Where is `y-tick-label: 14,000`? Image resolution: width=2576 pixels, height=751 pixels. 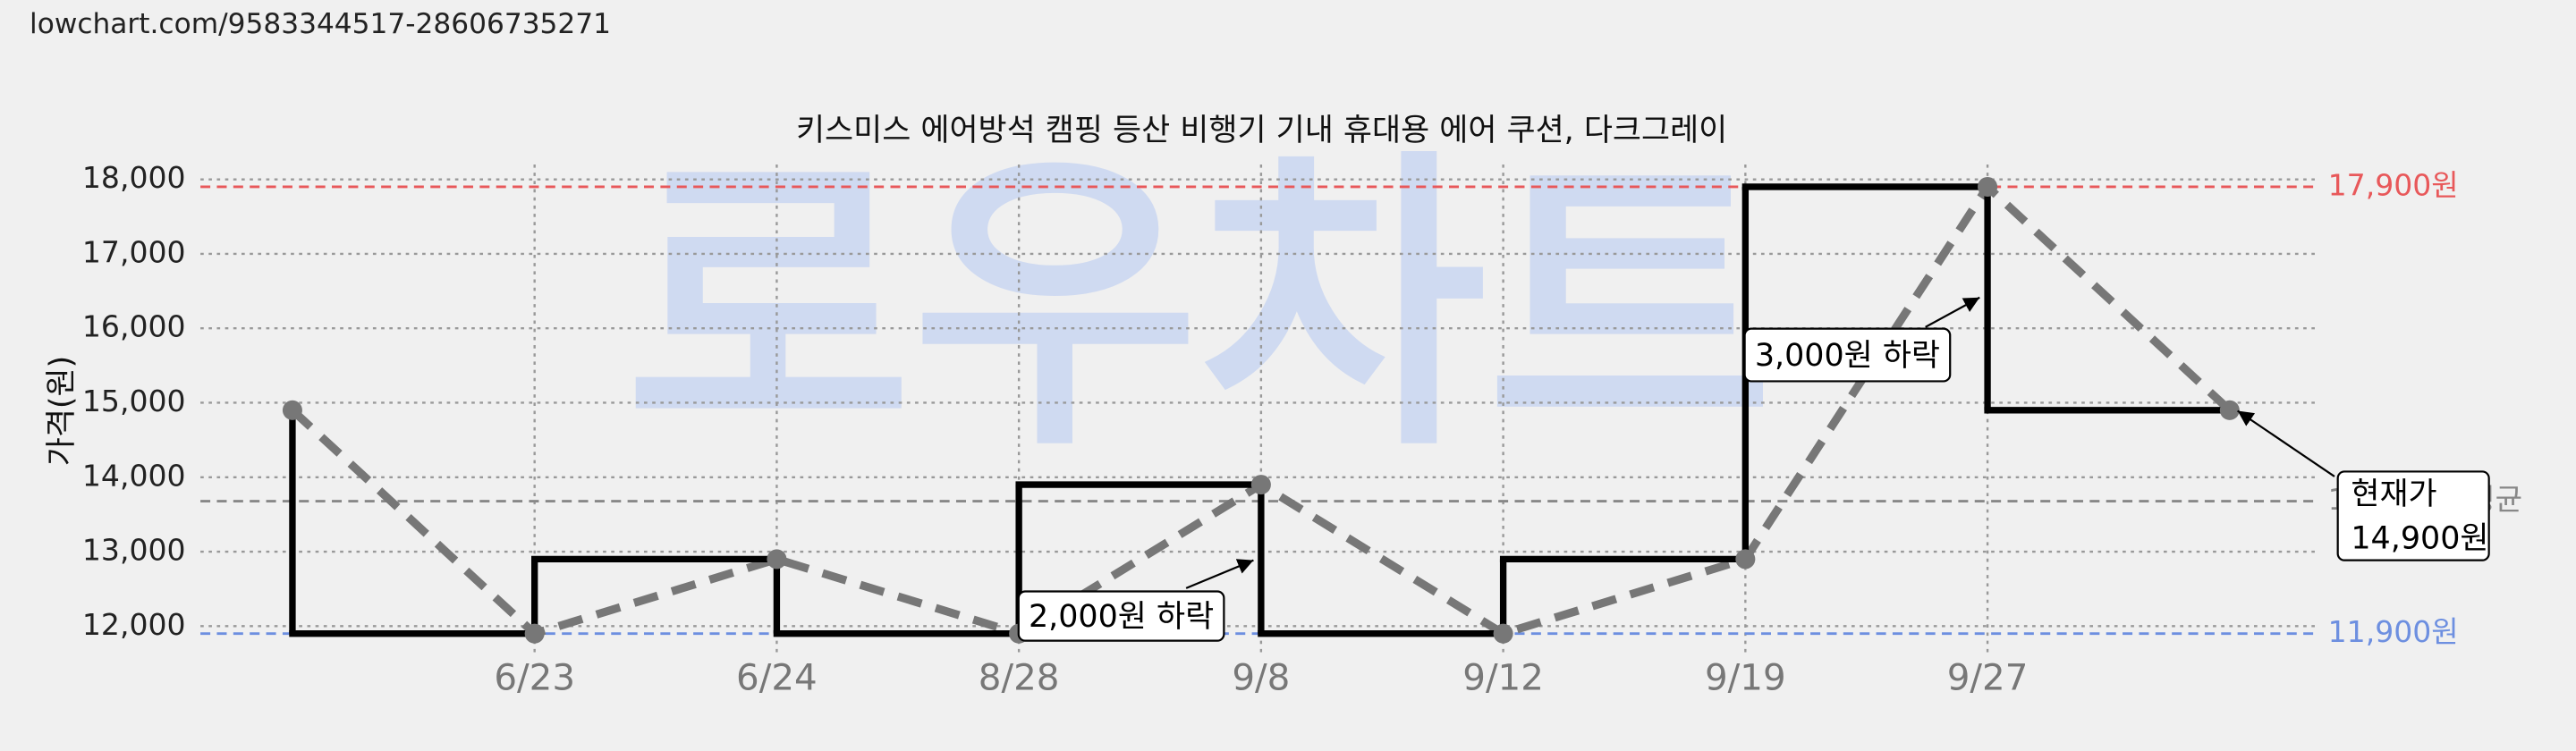
y-tick-label: 14,000 is located at coordinates (134, 475).